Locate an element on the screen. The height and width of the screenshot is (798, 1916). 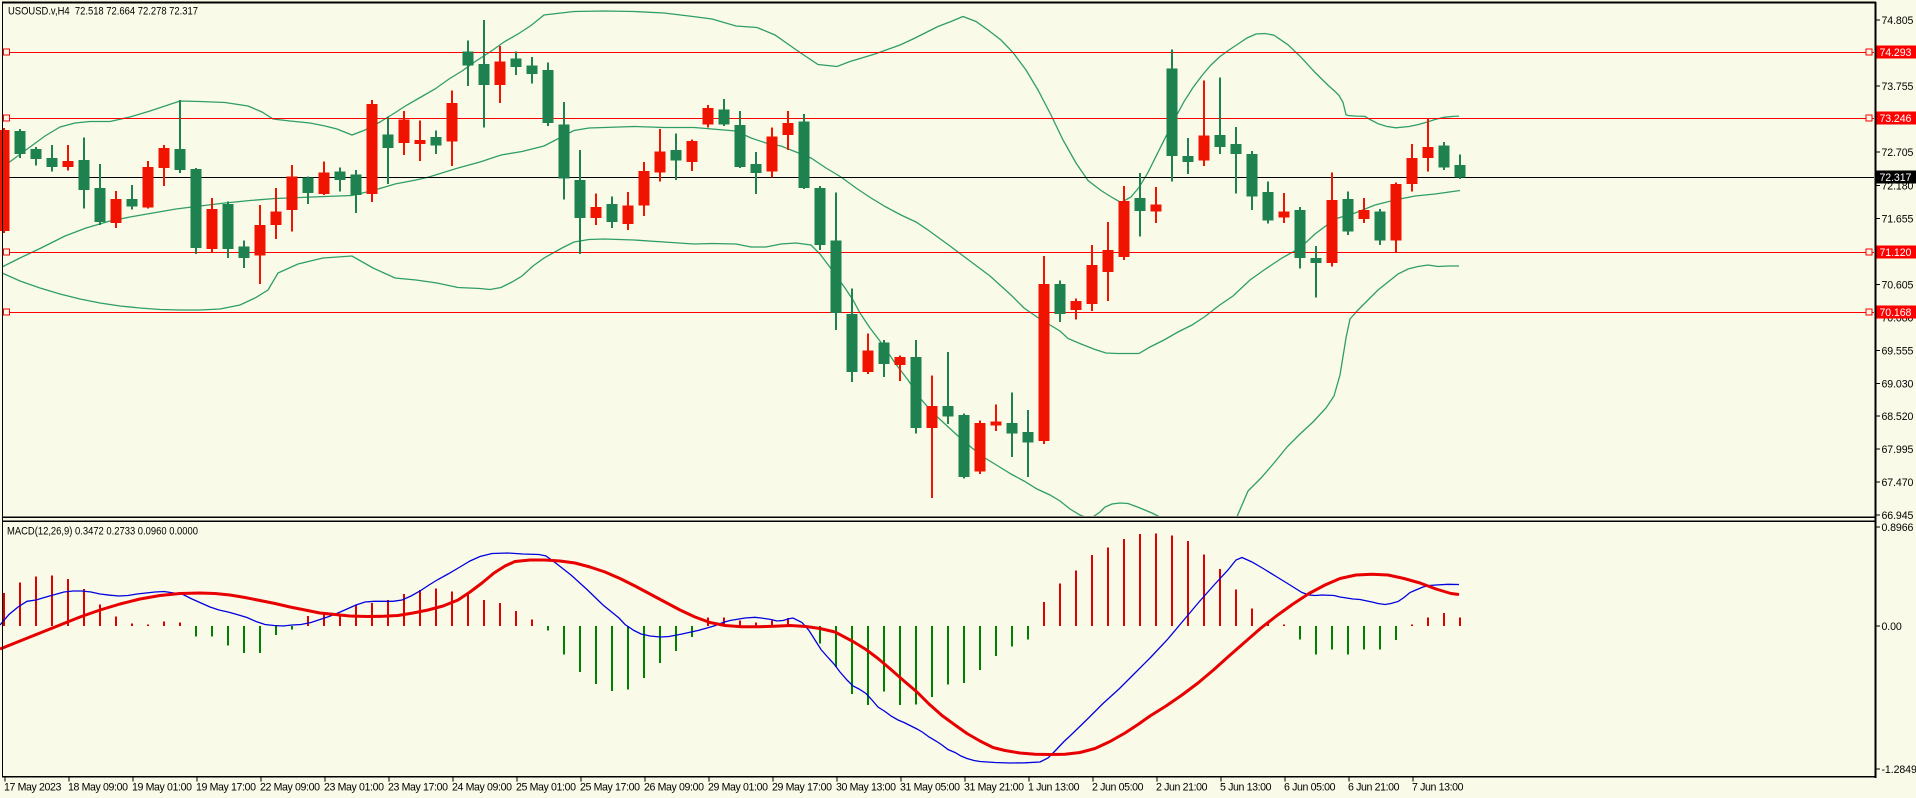
svg-text: 72.705 is located at coordinates (1898, 153).